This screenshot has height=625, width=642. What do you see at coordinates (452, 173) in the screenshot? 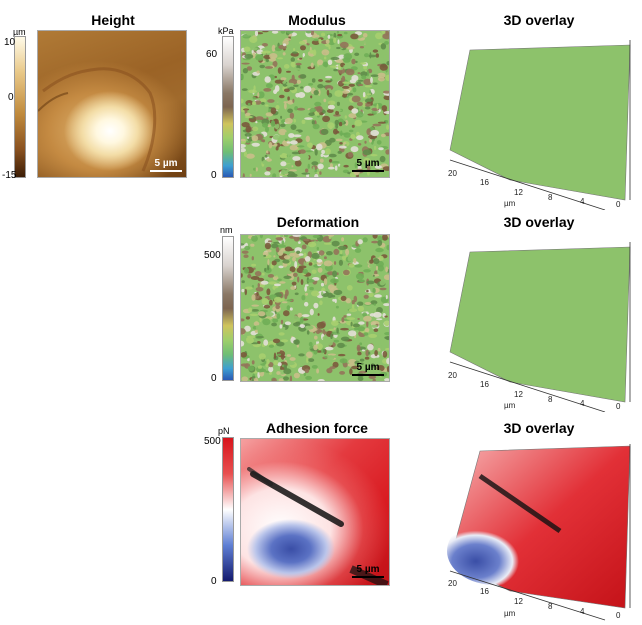
I see `modulus-overlay-x-tick-20: 20` at bounding box center [452, 173].